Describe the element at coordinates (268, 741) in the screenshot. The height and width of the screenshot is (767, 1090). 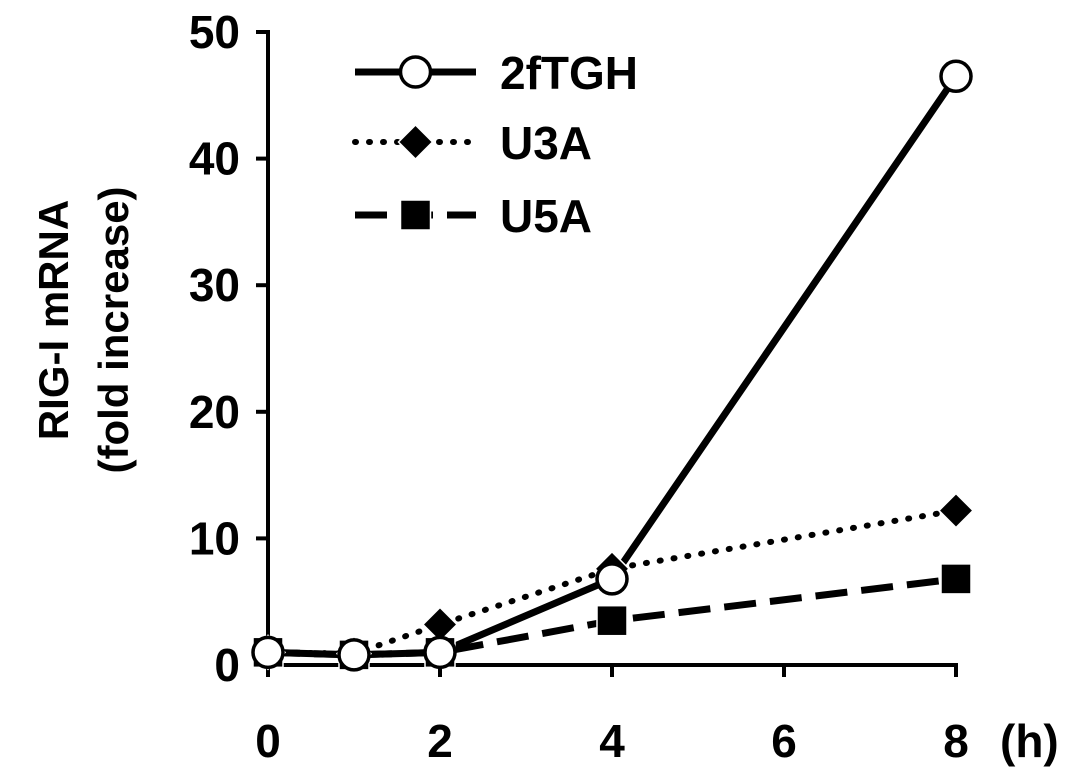
I see `x-tick-label: 0` at that location.